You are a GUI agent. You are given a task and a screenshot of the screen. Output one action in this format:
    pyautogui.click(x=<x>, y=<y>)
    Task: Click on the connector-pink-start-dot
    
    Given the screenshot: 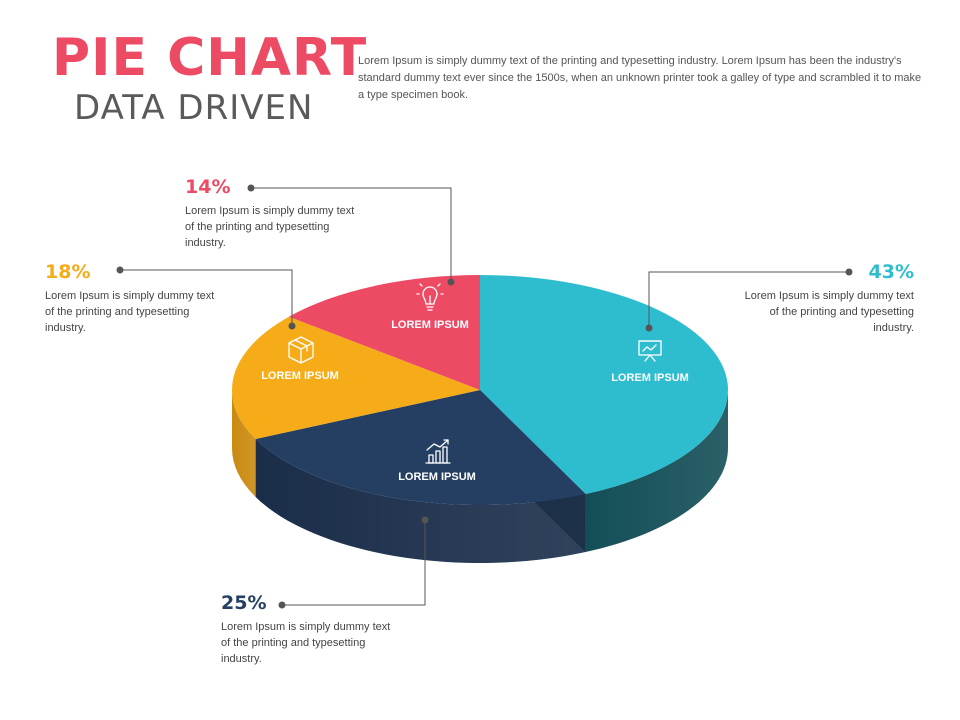 What is the action you would take?
    pyautogui.click(x=251, y=188)
    